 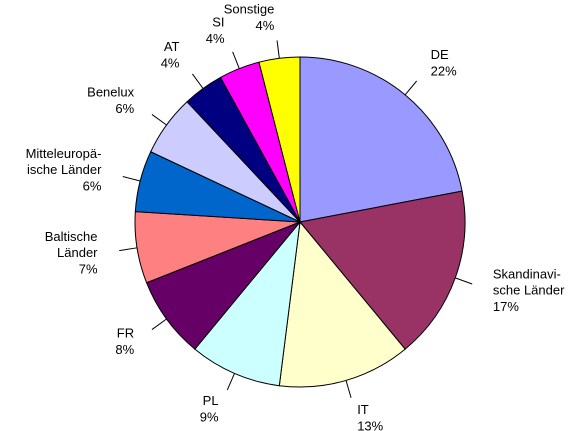 I want to click on slice-label: FR8%, so click(x=124, y=341).